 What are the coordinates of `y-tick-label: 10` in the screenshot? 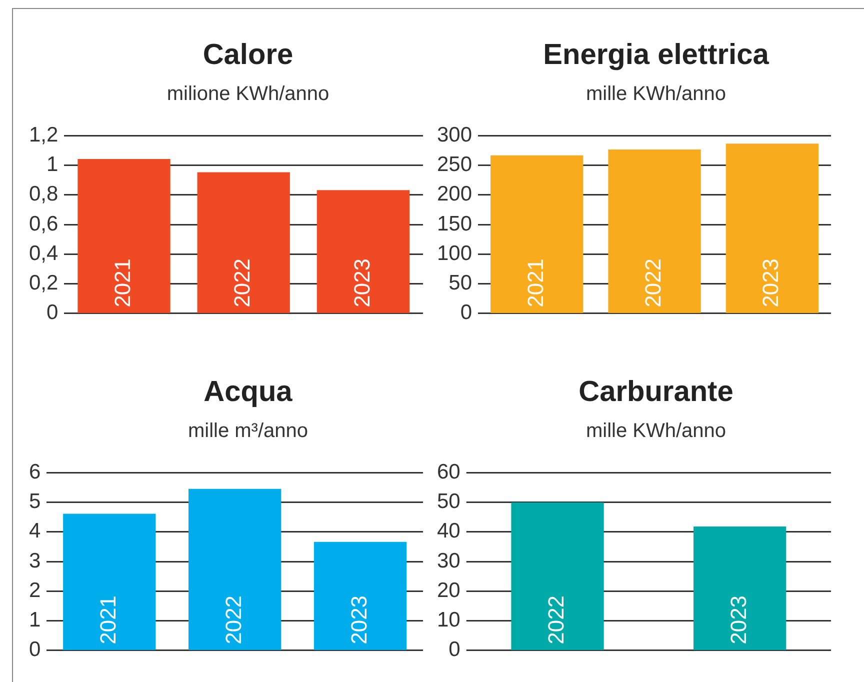 It's located at (448, 620).